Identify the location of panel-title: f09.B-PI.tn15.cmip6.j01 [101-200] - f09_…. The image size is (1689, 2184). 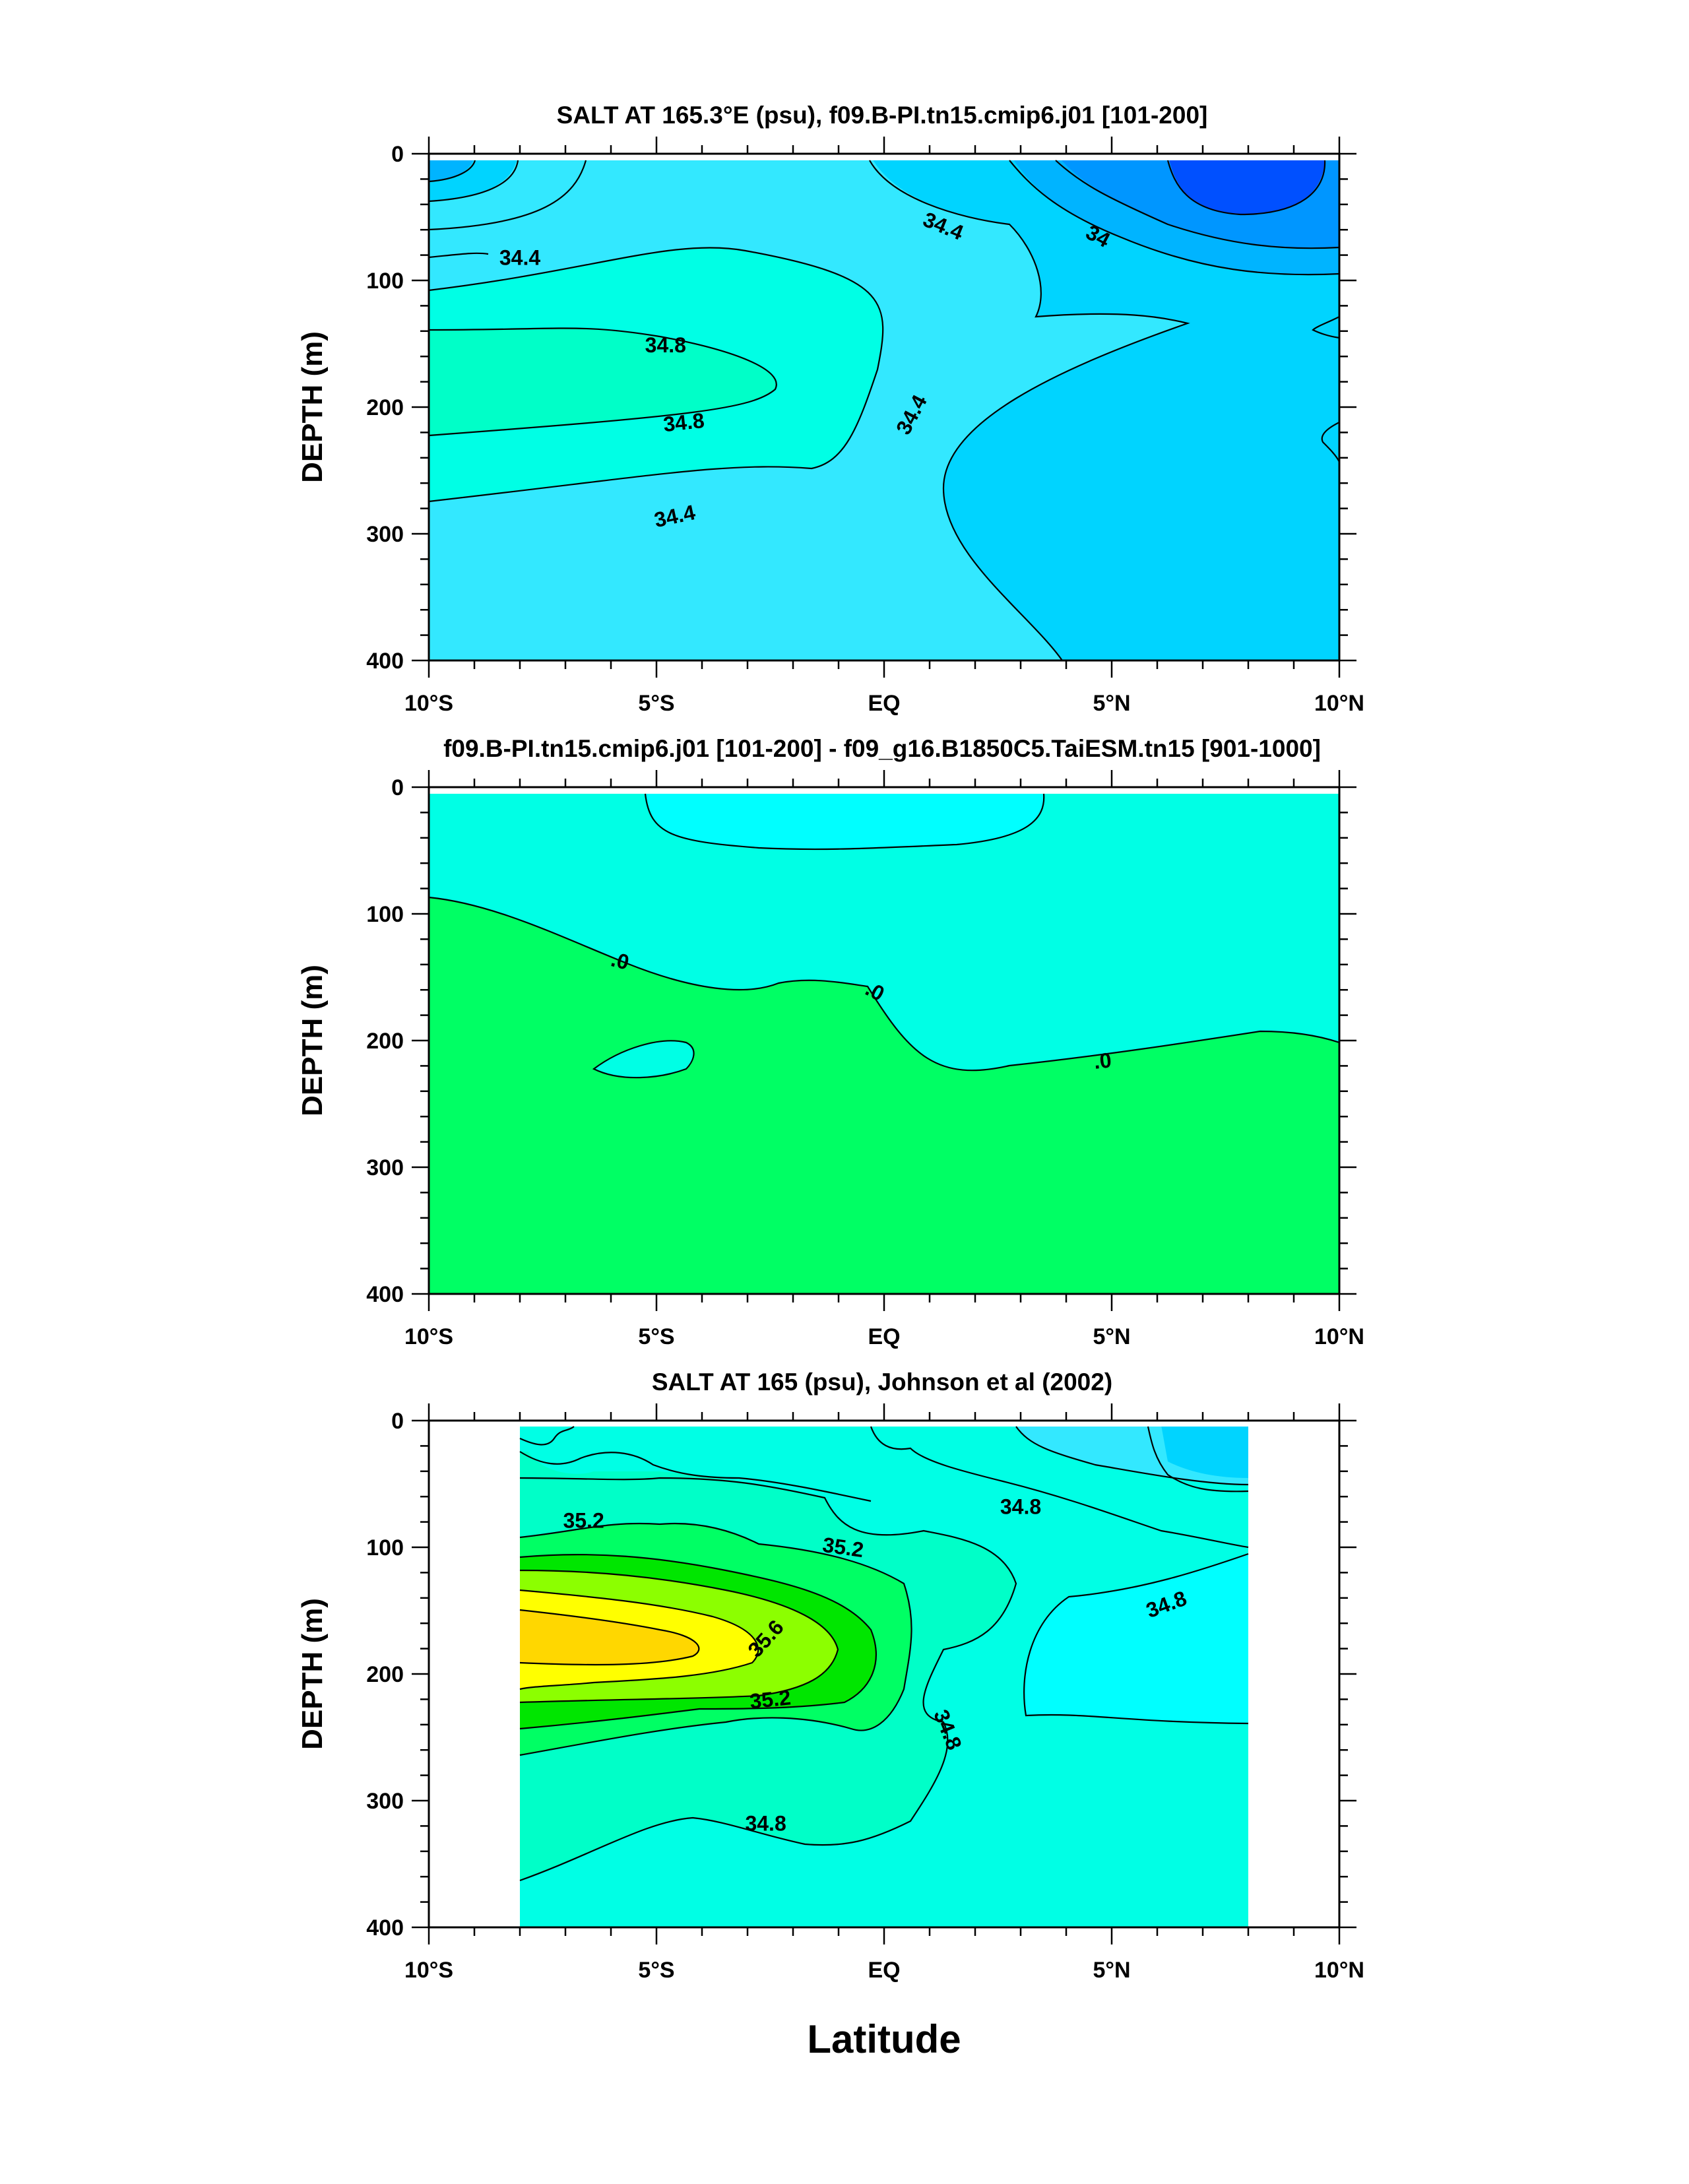
(882, 748).